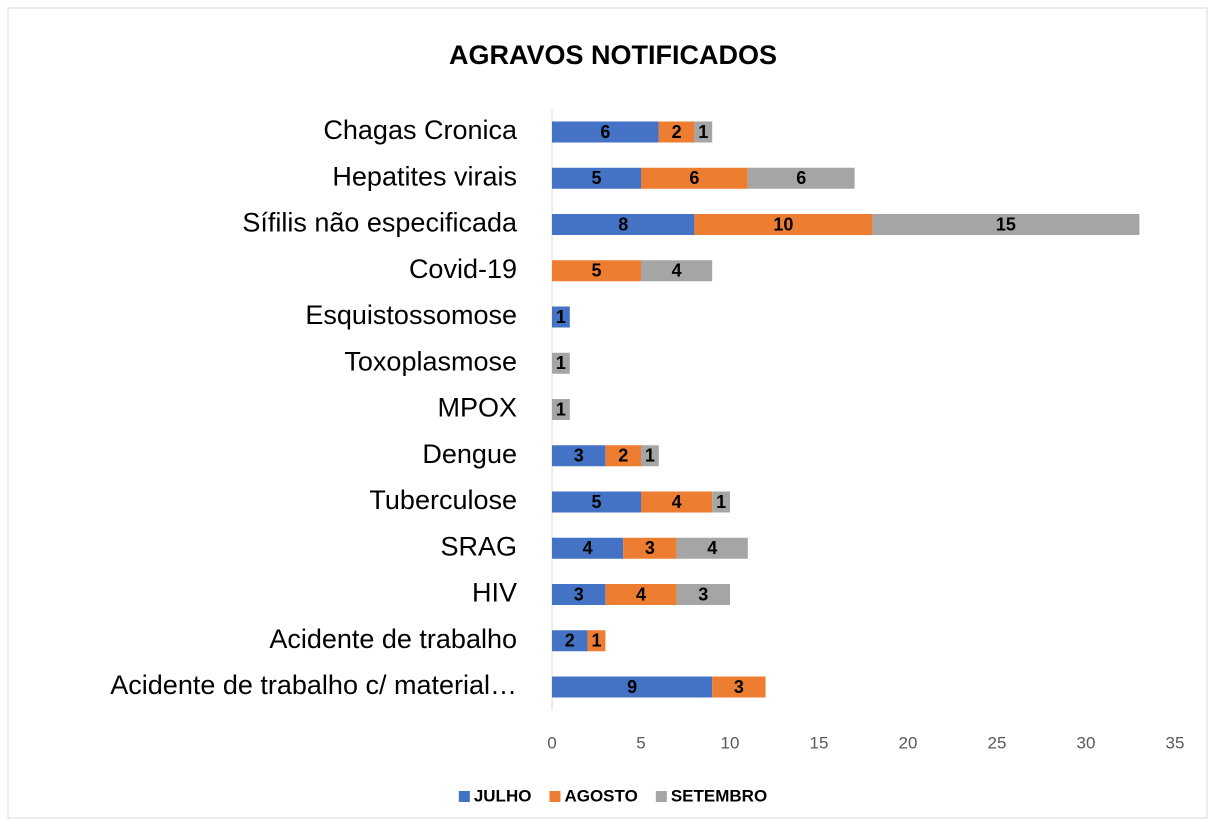 The height and width of the screenshot is (832, 1216). I want to click on x-tick-label: 25, so click(997, 742).